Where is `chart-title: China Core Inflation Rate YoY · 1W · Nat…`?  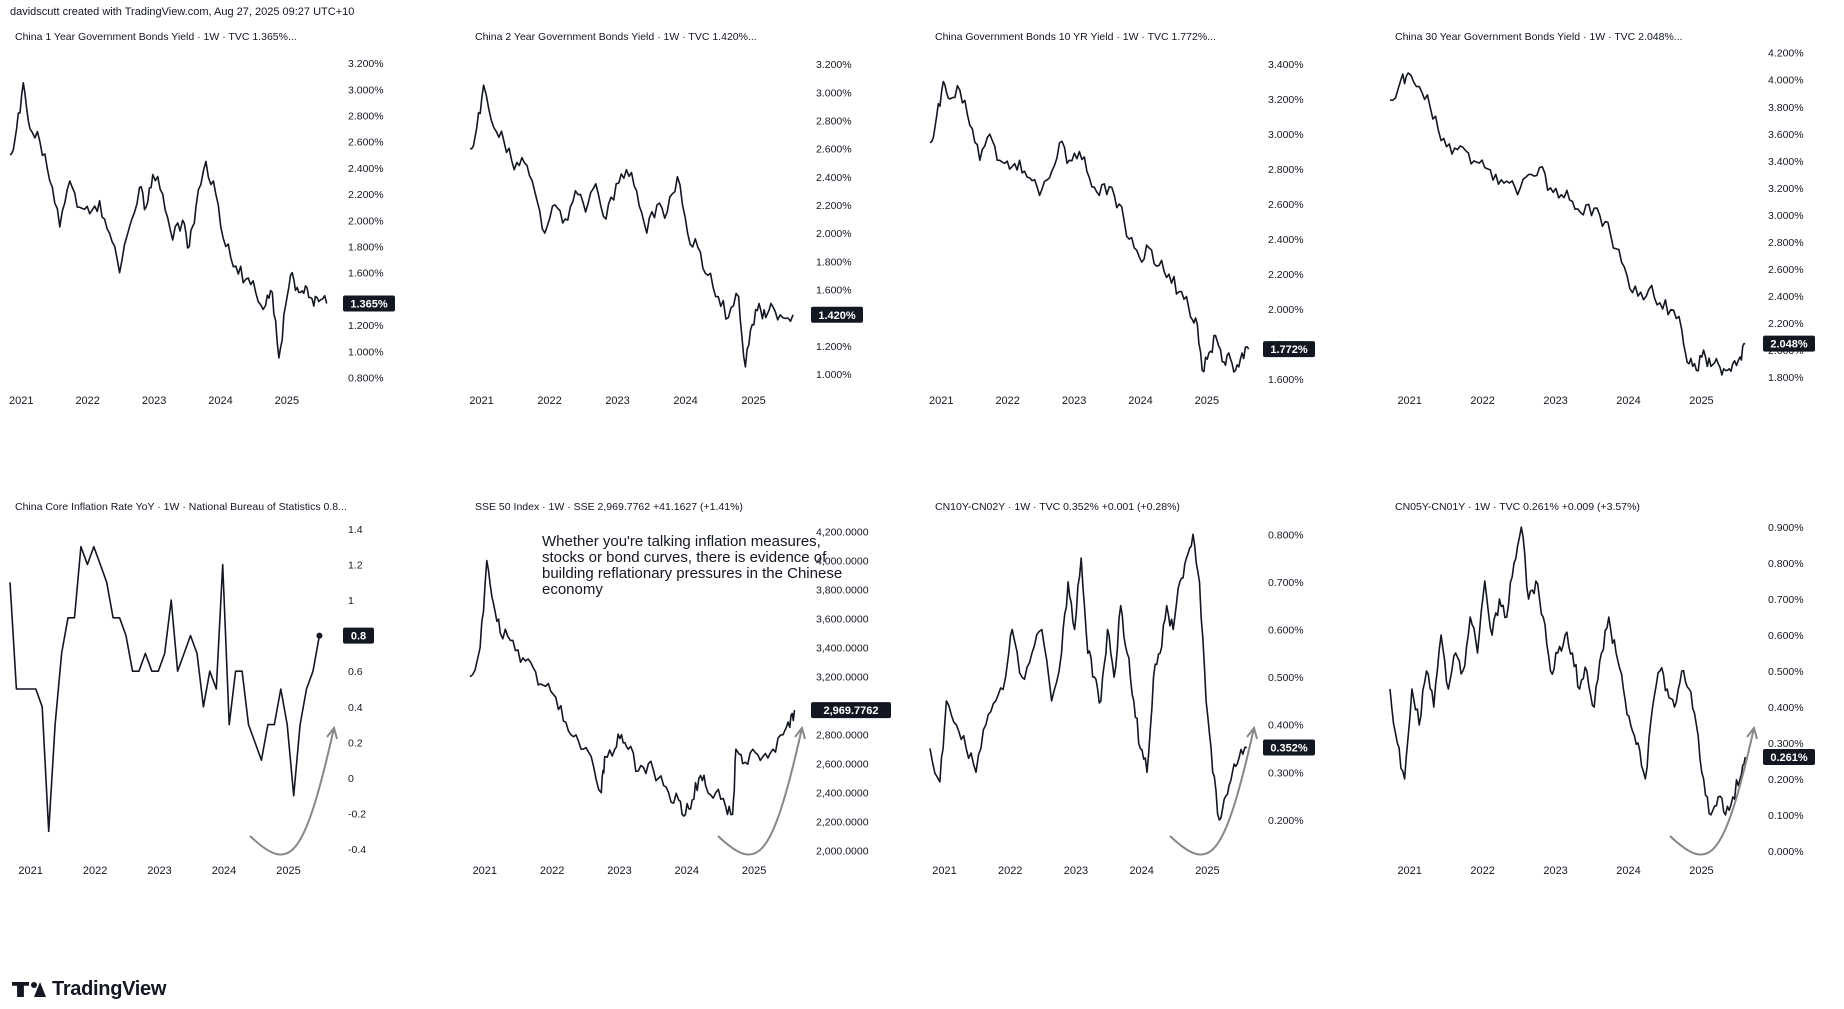 chart-title: China Core Inflation Rate YoY · 1W · Nat… is located at coordinates (181, 507).